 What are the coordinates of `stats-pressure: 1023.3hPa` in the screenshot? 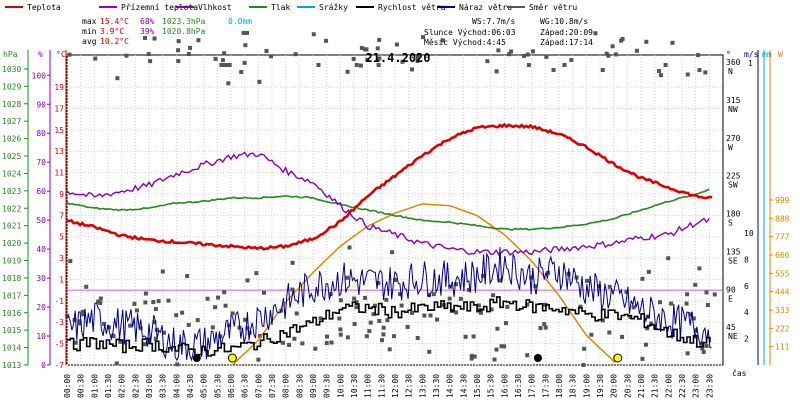 It's located at (184, 21).